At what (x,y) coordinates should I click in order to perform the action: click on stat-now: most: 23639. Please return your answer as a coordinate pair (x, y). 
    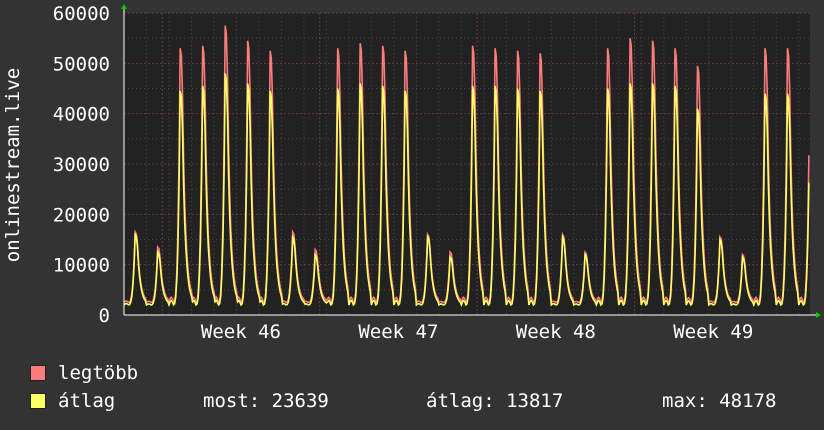
    Looking at the image, I should click on (266, 401).